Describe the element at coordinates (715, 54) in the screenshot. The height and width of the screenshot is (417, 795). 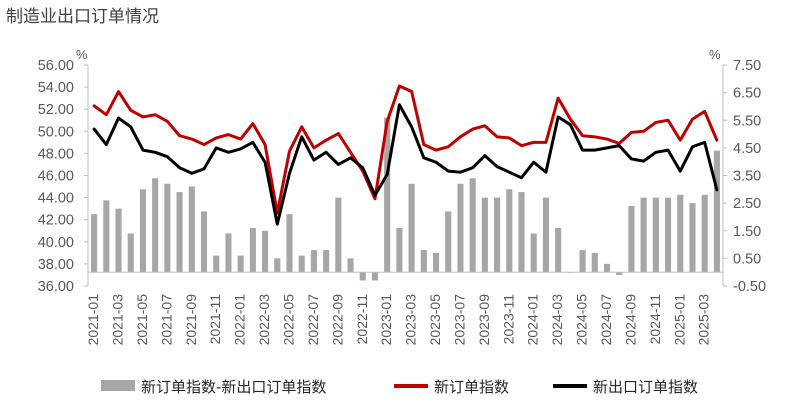
I see `y-right-unit: %` at that location.